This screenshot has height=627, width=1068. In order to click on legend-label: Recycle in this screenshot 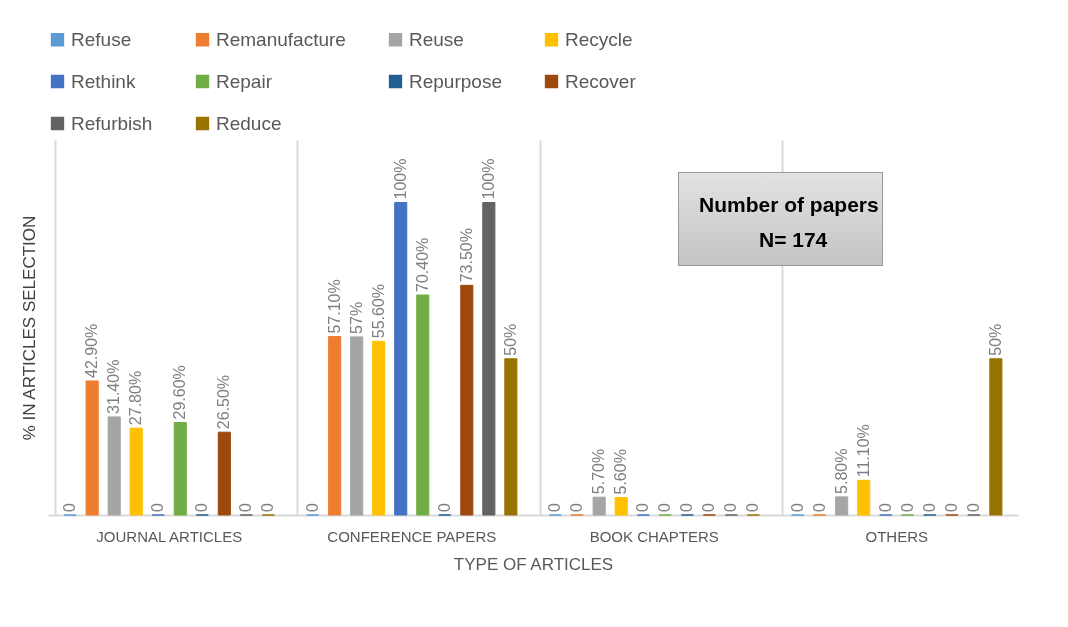, I will do `click(599, 39)`.